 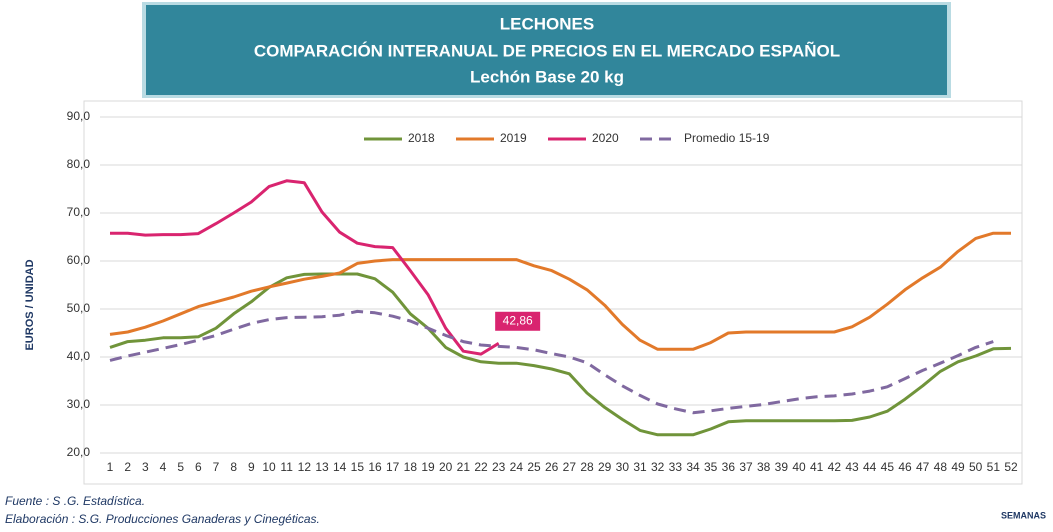 I want to click on x-tick-label: 2, so click(x=127, y=467).